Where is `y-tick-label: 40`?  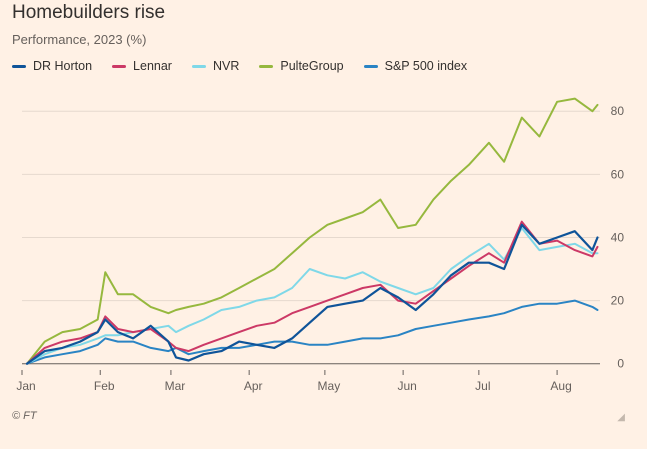 y-tick-label: 40 is located at coordinates (618, 237).